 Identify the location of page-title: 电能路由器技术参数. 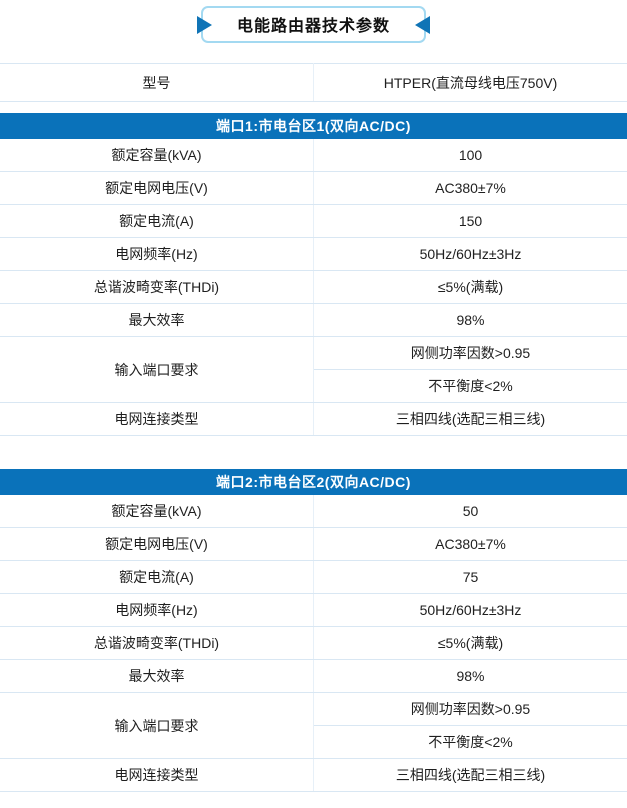
(313, 26).